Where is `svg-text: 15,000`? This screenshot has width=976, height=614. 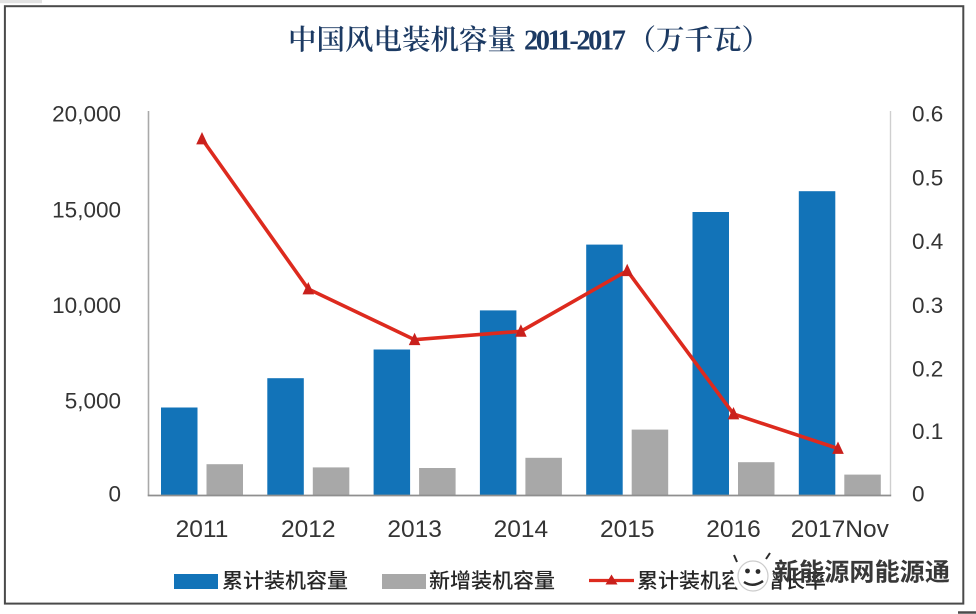
svg-text: 15,000 is located at coordinates (86, 209).